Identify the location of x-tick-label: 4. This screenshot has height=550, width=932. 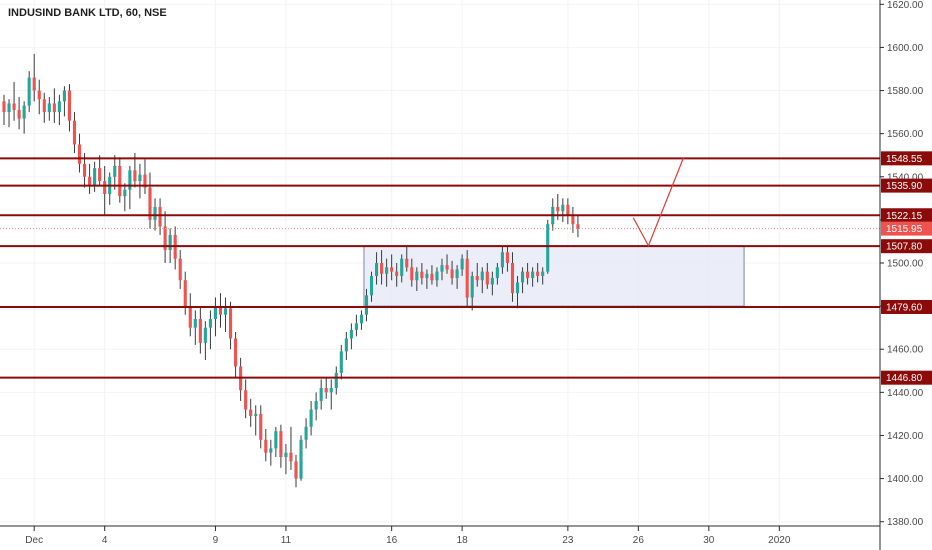
(105, 540).